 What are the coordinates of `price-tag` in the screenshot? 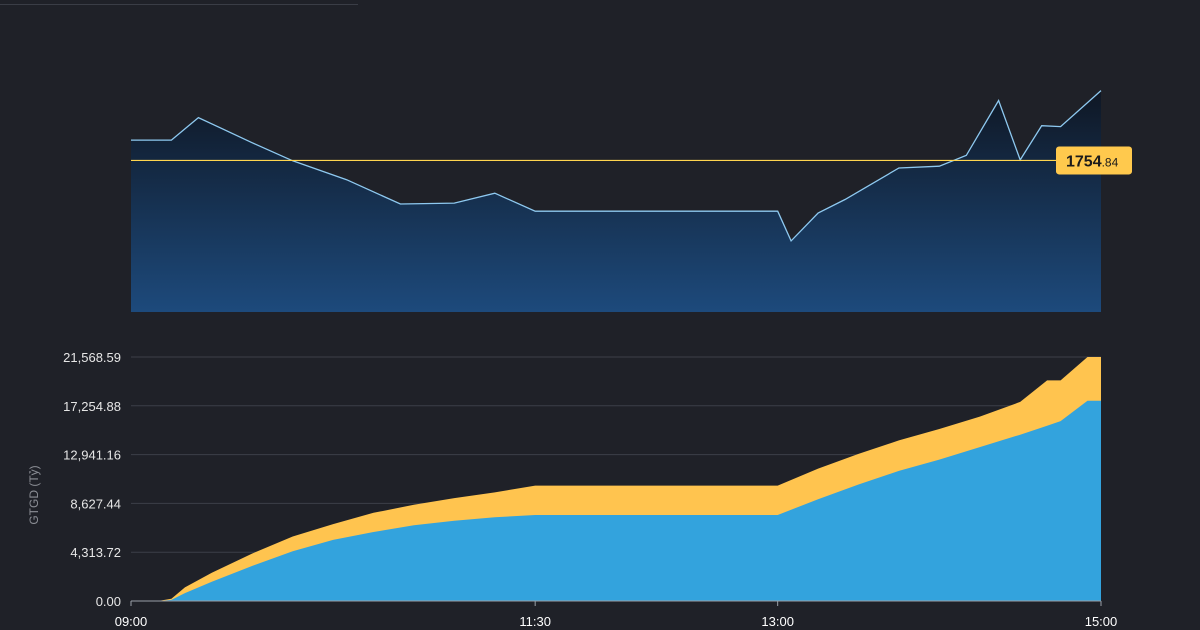 It's located at (1094, 160).